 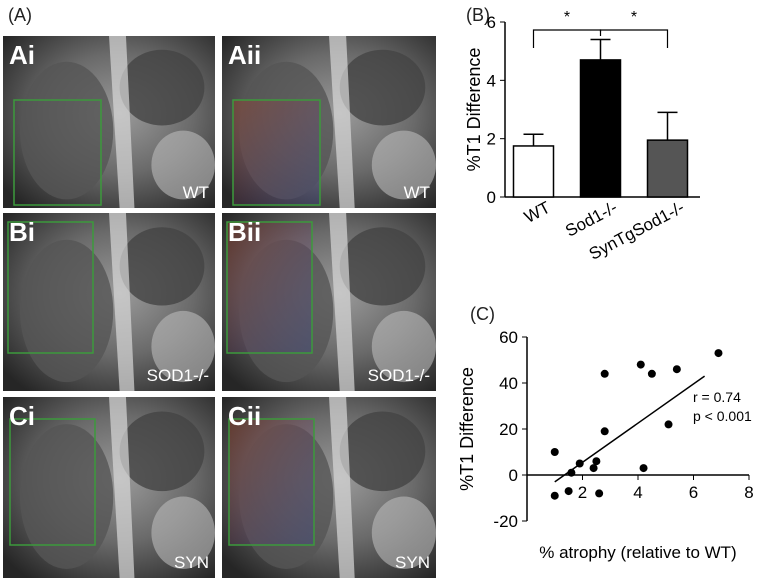 I want to click on x-tick-label: 2, so click(x=582, y=492).